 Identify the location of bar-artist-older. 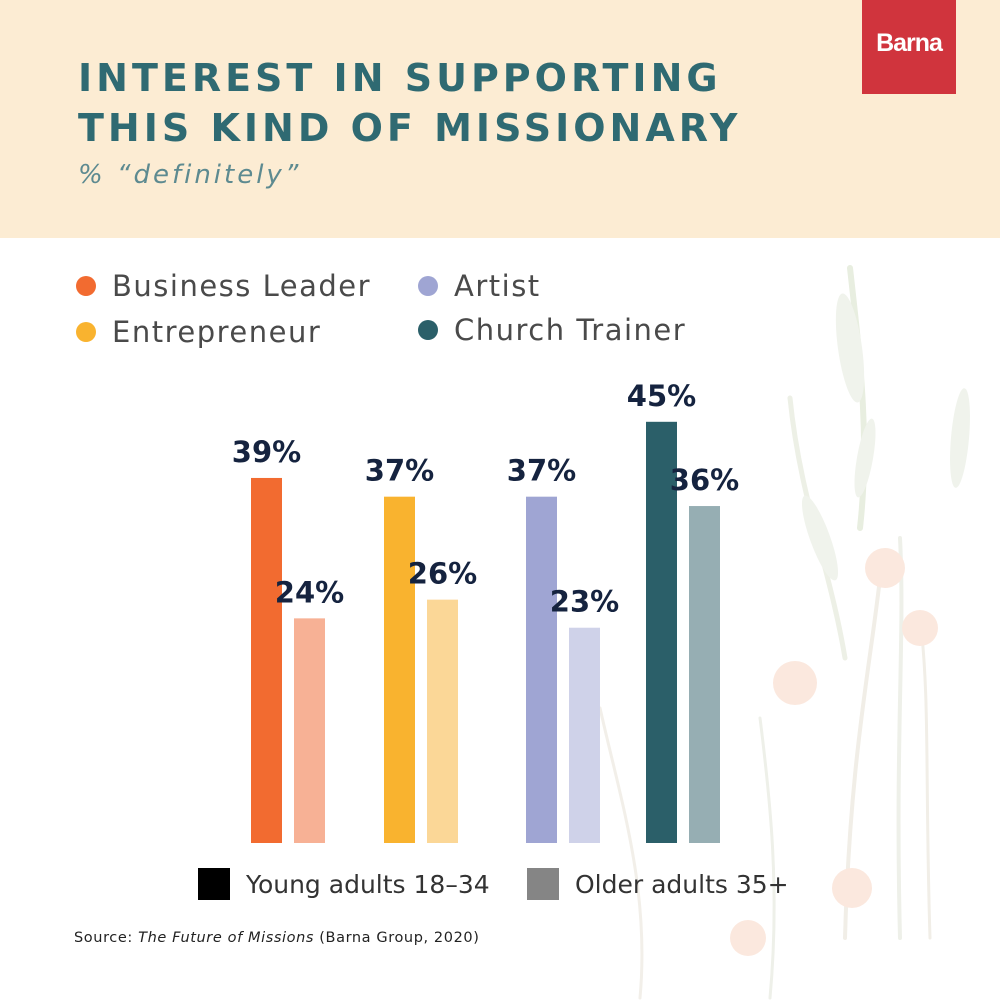
(584, 735).